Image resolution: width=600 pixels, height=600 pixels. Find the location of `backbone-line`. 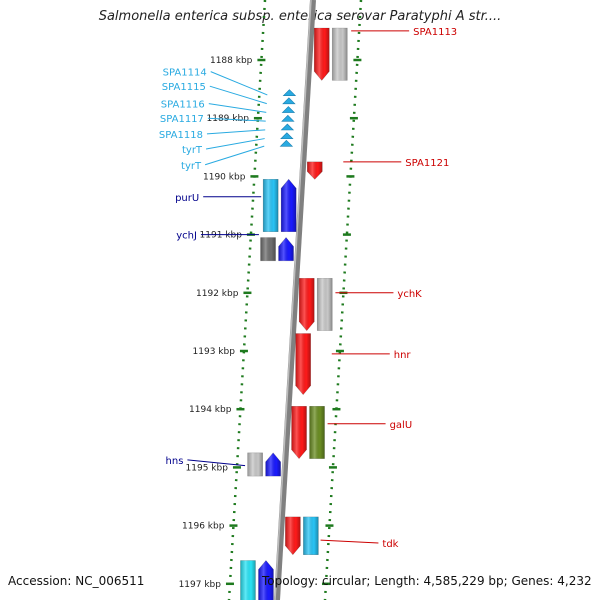

backbone-line is located at coordinates (295, 300).